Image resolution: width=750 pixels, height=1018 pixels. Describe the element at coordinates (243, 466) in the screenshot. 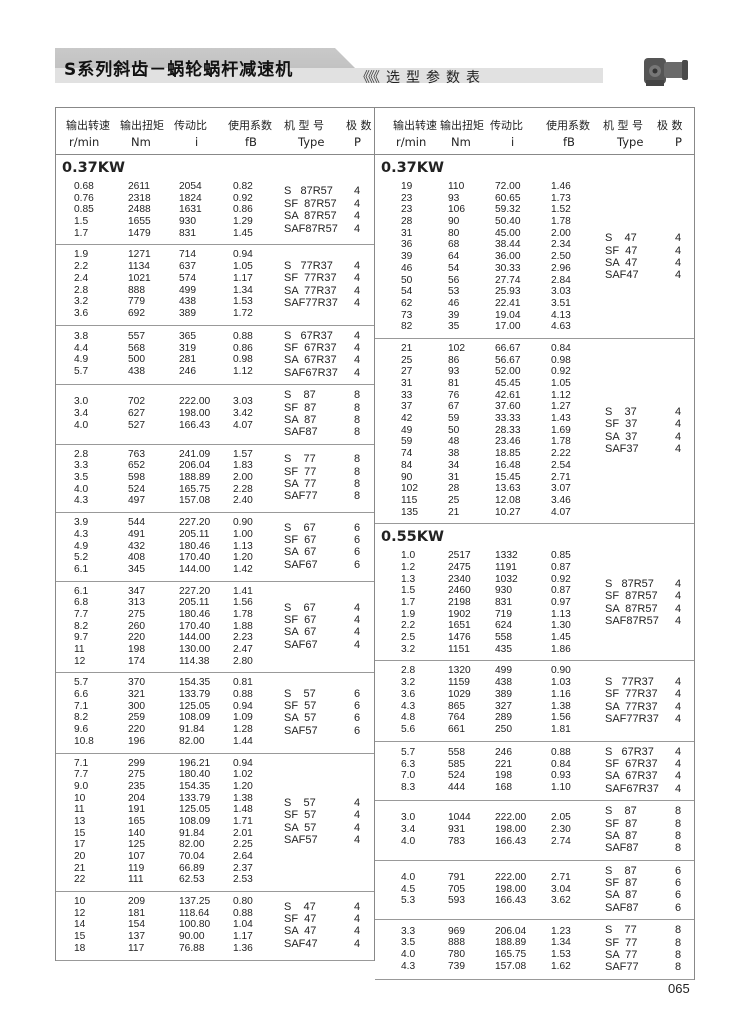

I see `factor-cell: 1.83` at that location.